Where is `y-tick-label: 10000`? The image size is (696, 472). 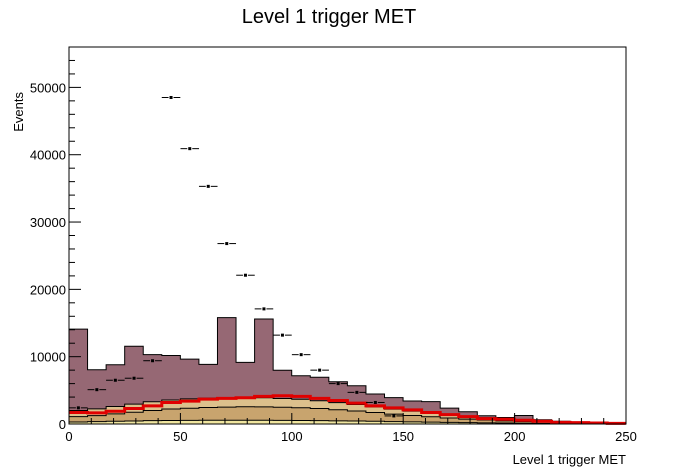 y-tick-label: 10000 is located at coordinates (48, 357).